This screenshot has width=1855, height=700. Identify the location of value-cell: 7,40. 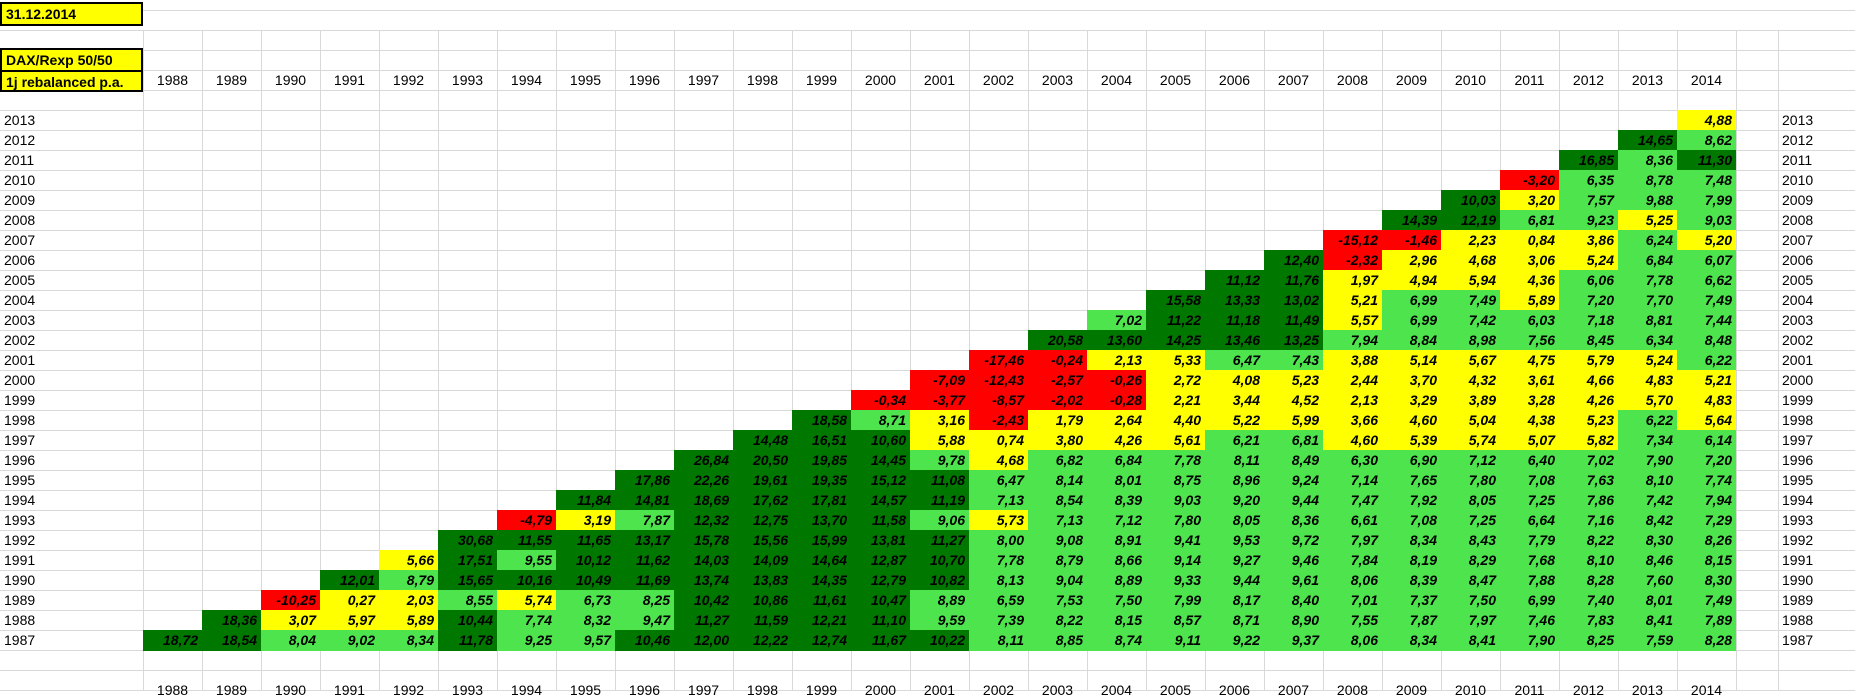
(1588, 600).